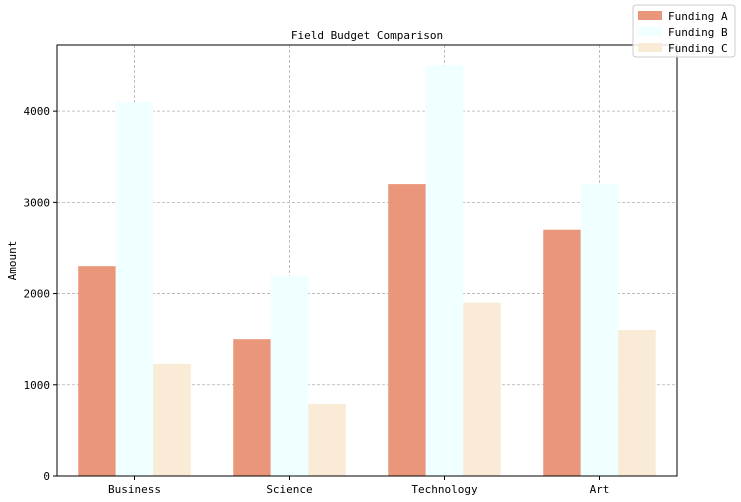 The image size is (741, 502). What do you see at coordinates (37, 111) in the screenshot?
I see `y-tick-label: 4000` at bounding box center [37, 111].